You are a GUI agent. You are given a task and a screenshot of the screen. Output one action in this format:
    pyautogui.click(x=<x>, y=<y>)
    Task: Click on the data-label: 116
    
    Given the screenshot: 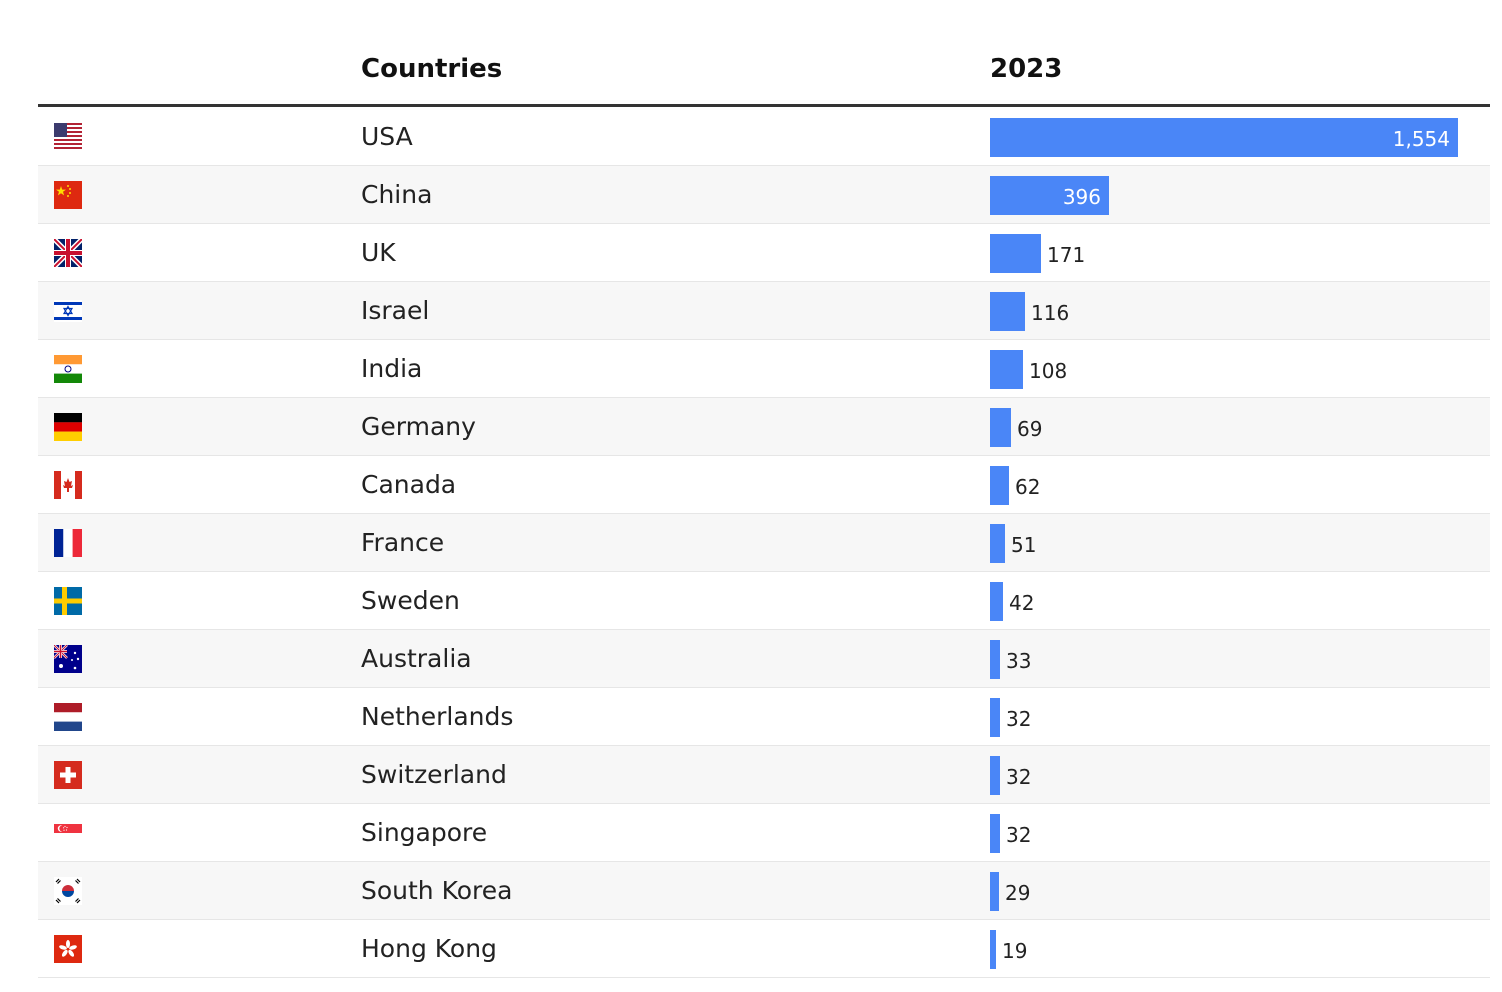 What is the action you would take?
    pyautogui.click(x=1050, y=313)
    